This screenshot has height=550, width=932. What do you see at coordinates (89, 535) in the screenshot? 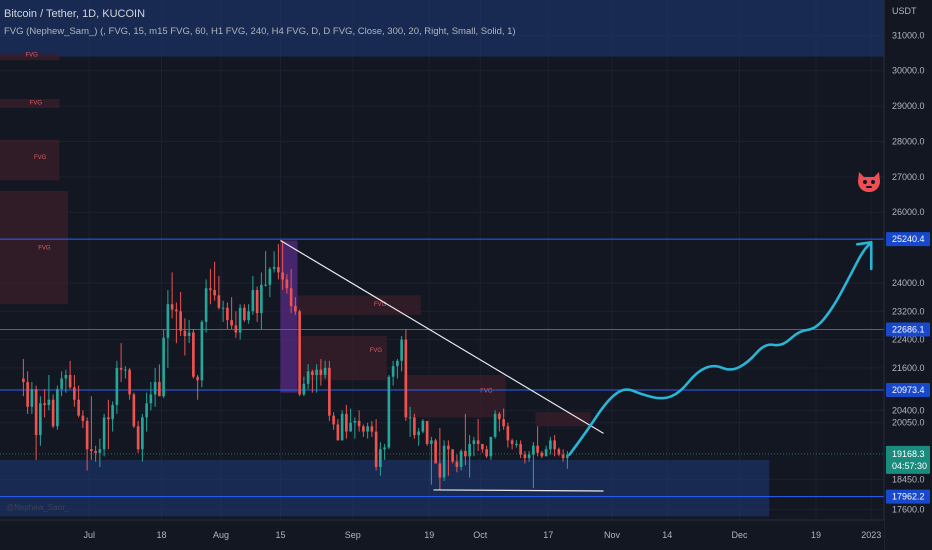
I see `x-tick-label: Jul` at bounding box center [89, 535].